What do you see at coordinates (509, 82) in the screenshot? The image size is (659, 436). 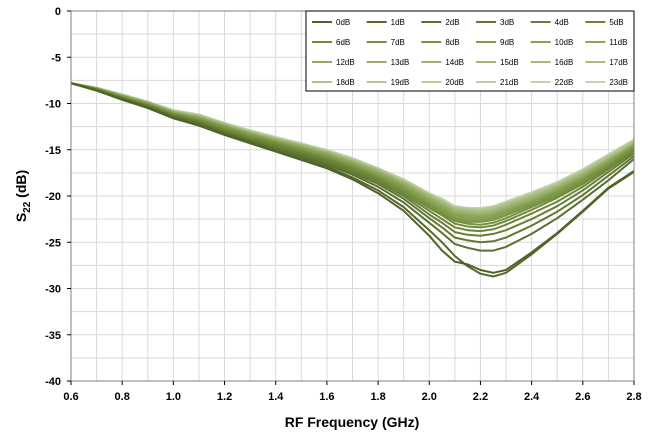 I see `legend-label-21dB: 21dB` at bounding box center [509, 82].